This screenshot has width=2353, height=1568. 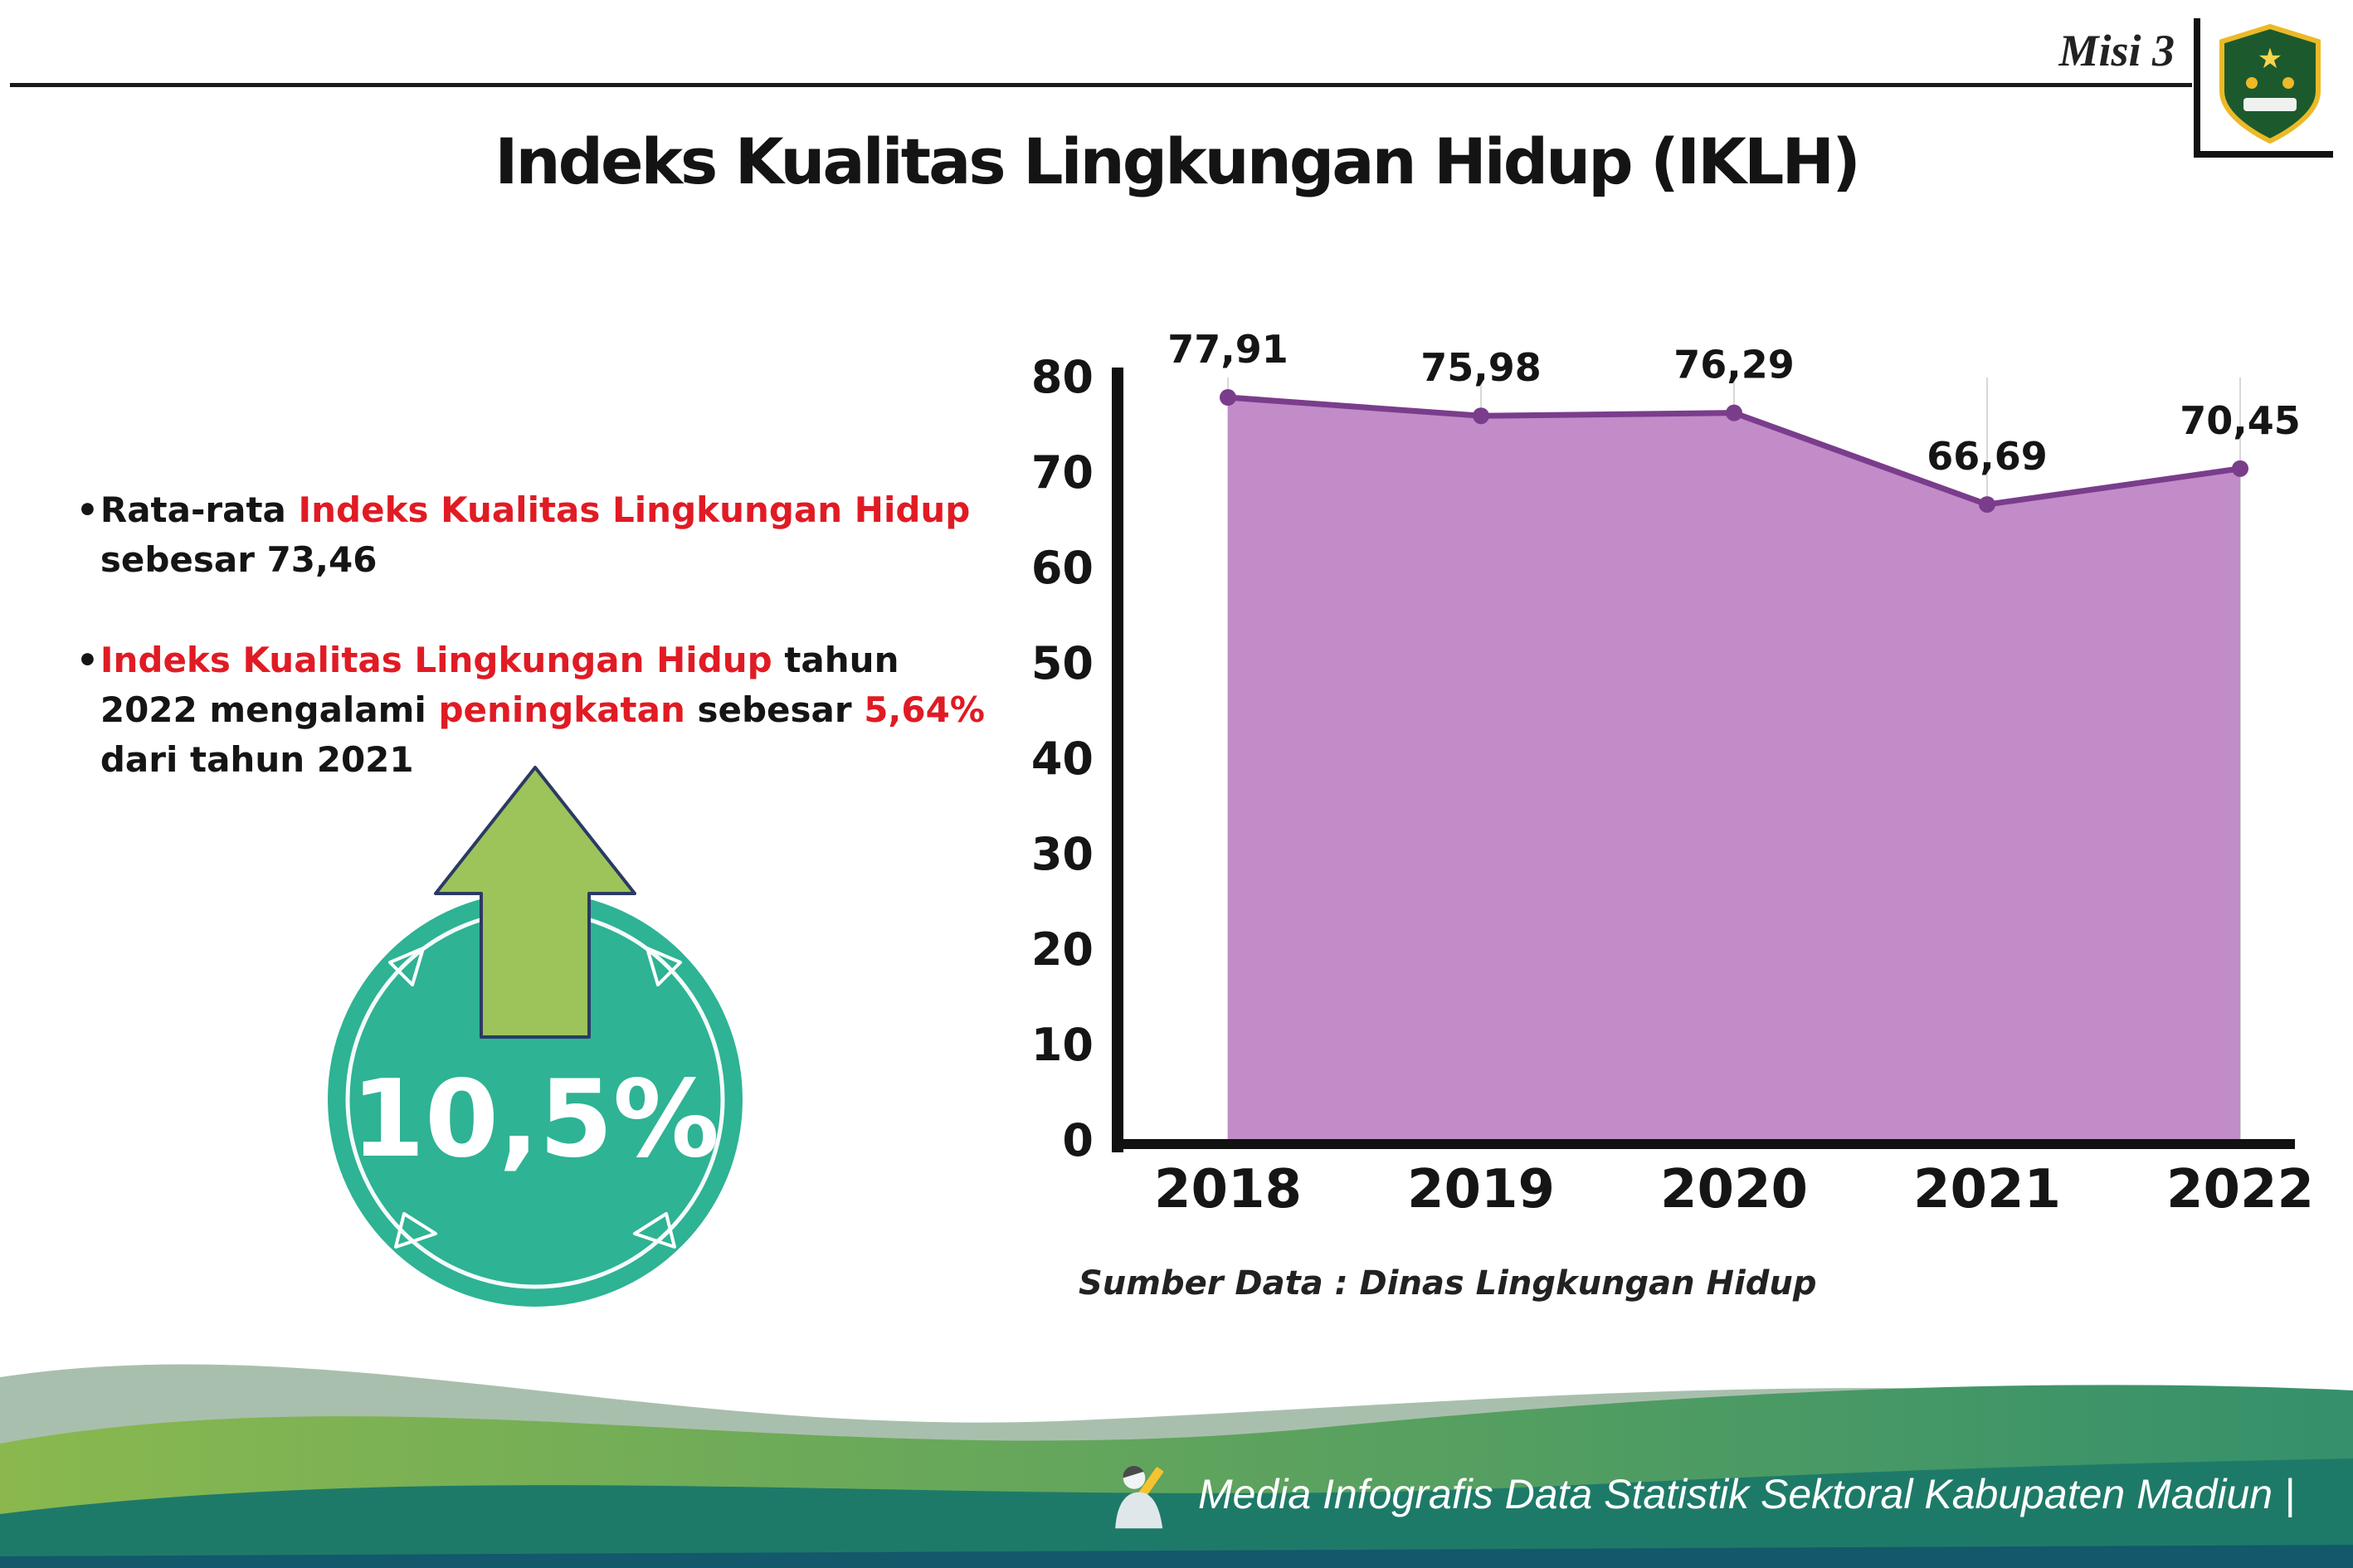 I want to click on x-tick-label: 2019, so click(x=1481, y=1189).